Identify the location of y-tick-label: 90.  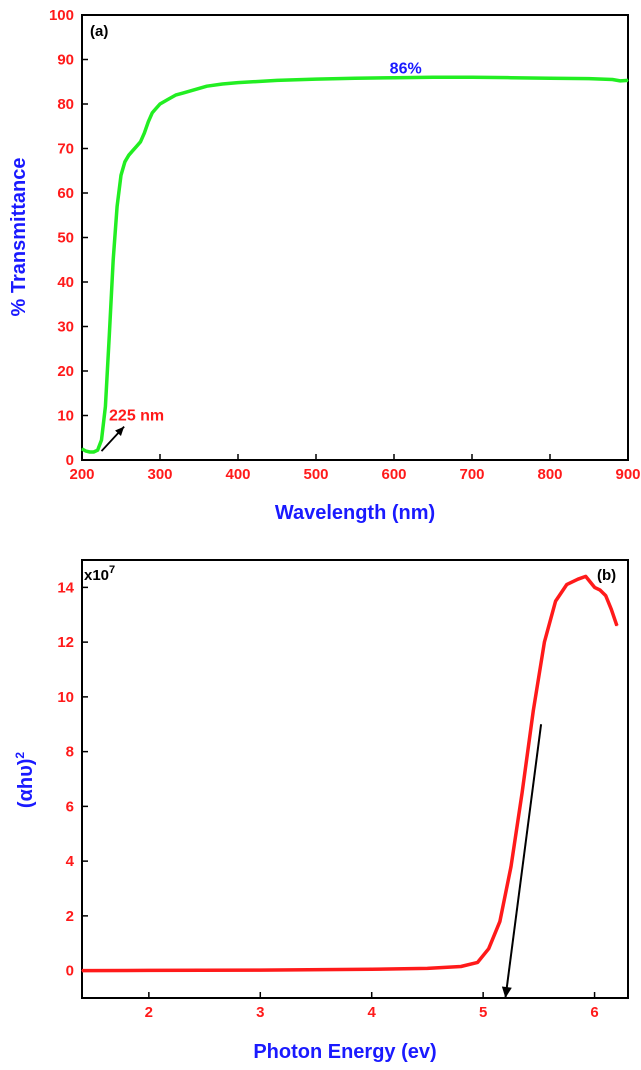
(65, 60).